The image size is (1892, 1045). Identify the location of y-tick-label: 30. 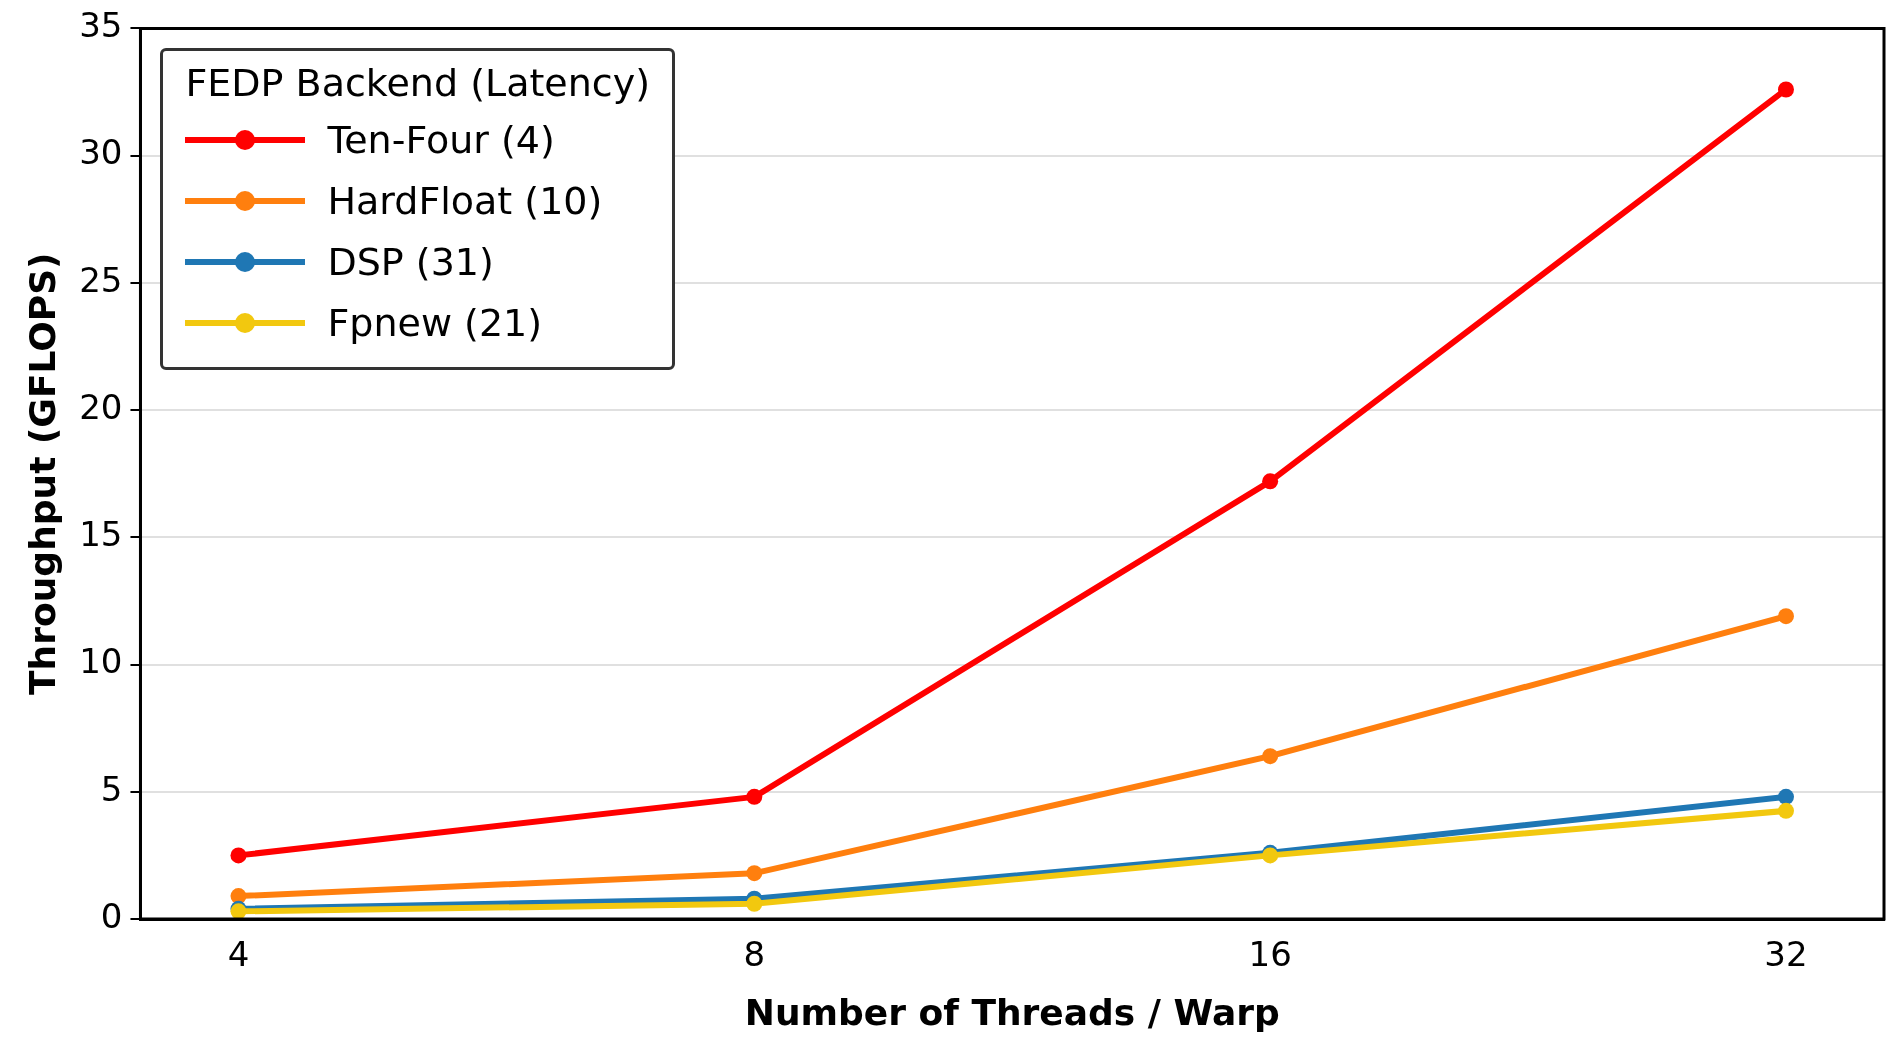
(101, 152).